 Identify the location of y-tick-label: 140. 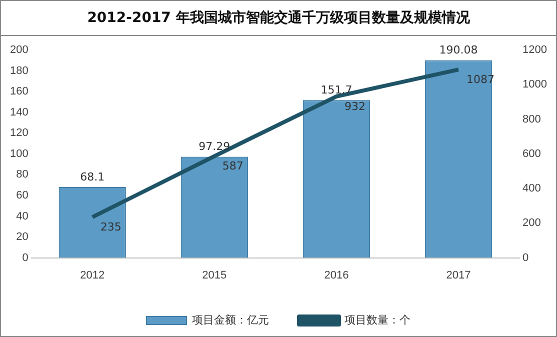
(19, 112).